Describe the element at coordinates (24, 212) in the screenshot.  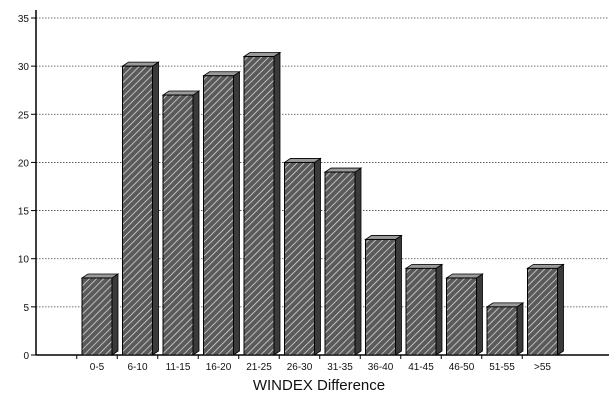
I see `y-tick-label: 15` at that location.